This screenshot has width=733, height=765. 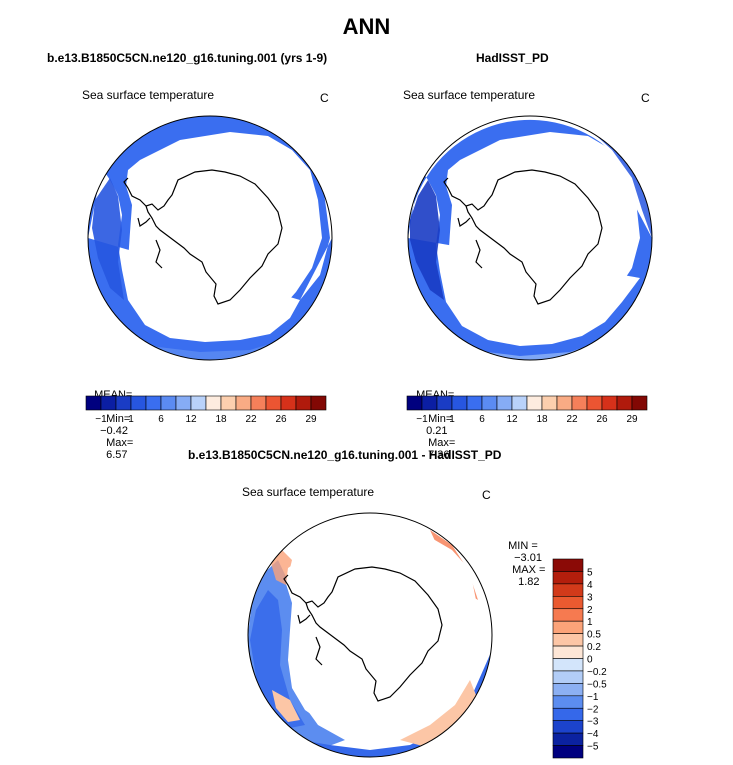 I want to click on colorbar-1: −1 1 6 12 18 22 26 29, so click(x=206, y=410).